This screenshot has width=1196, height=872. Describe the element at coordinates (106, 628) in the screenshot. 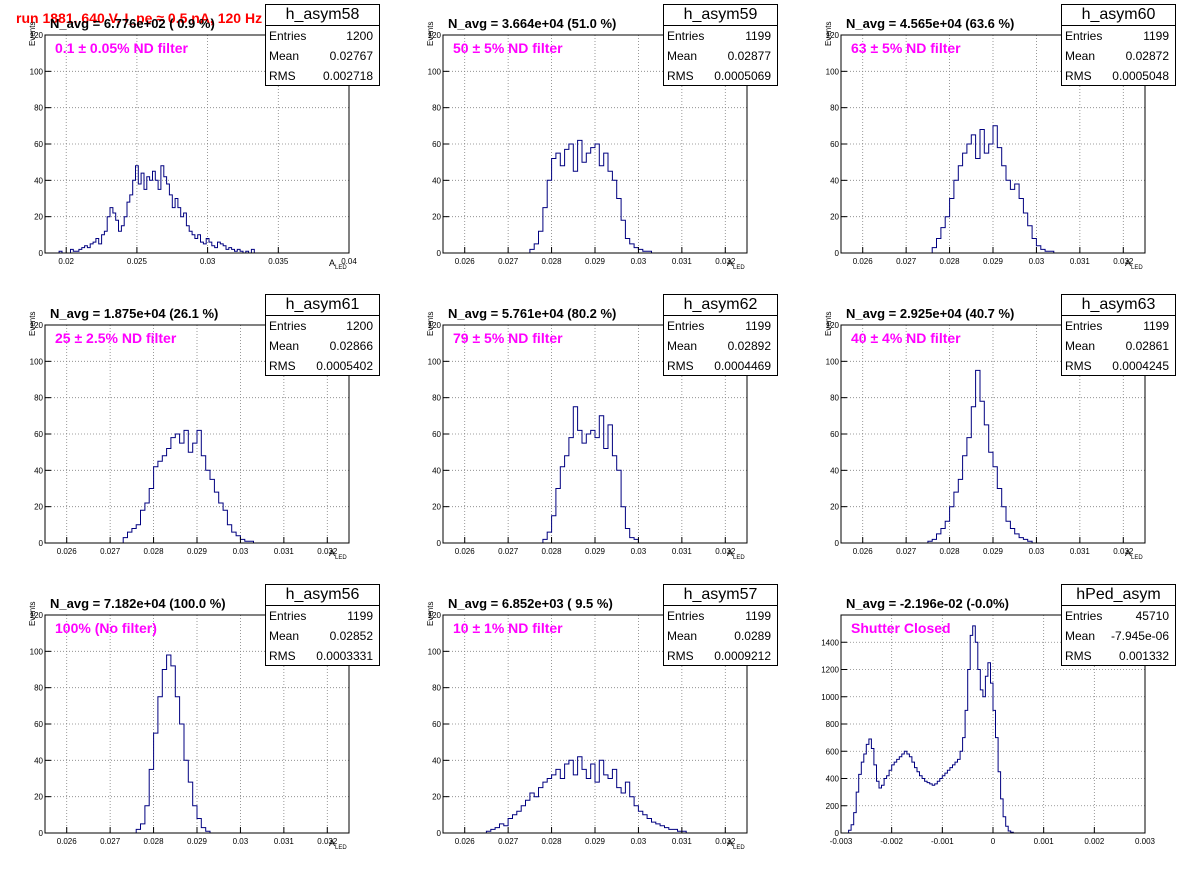

I see `filter-label: 100% (No filter)` at that location.